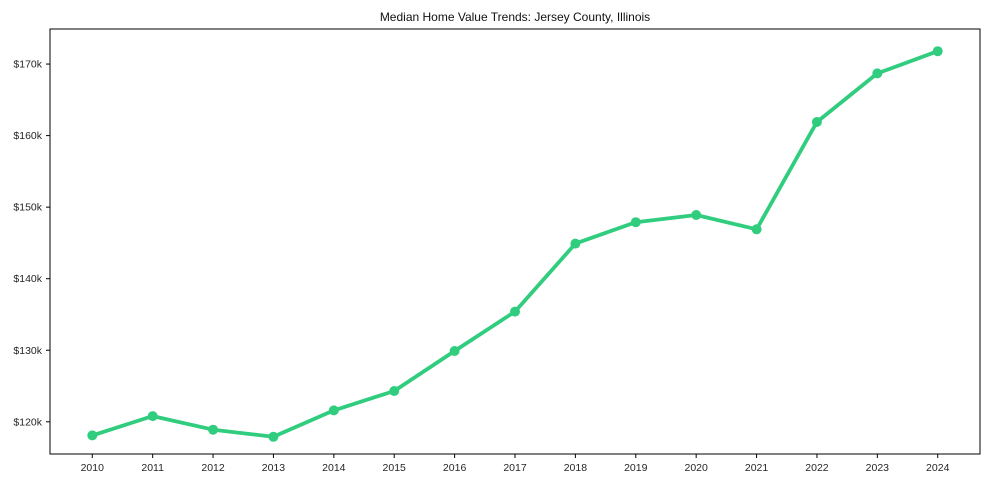  Describe the element at coordinates (757, 468) in the screenshot. I see `x-tick-label: 2021` at that location.